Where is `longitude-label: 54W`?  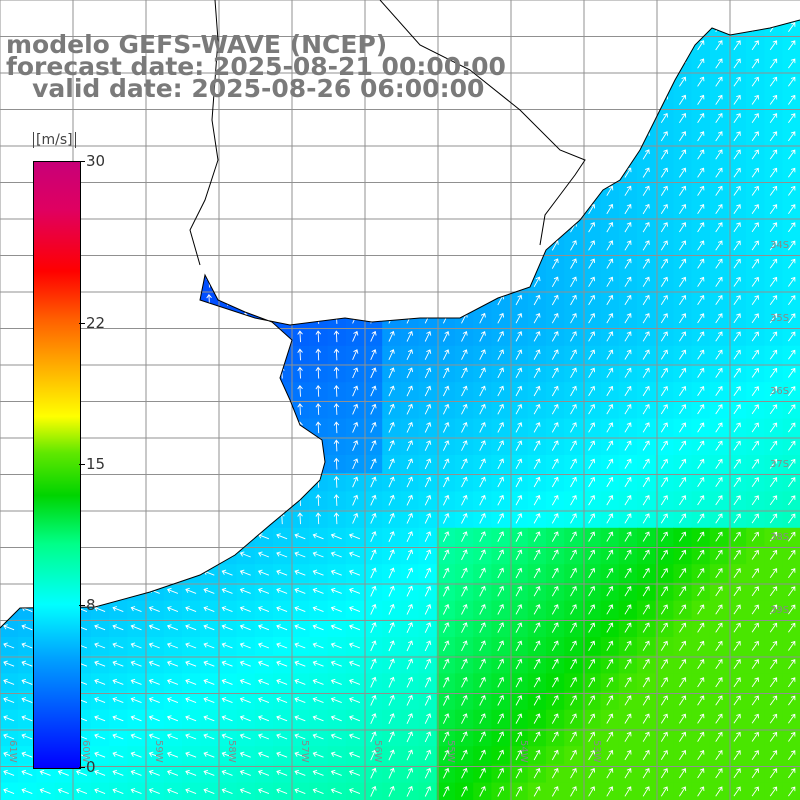 longitude-label: 54W is located at coordinates (523, 751).